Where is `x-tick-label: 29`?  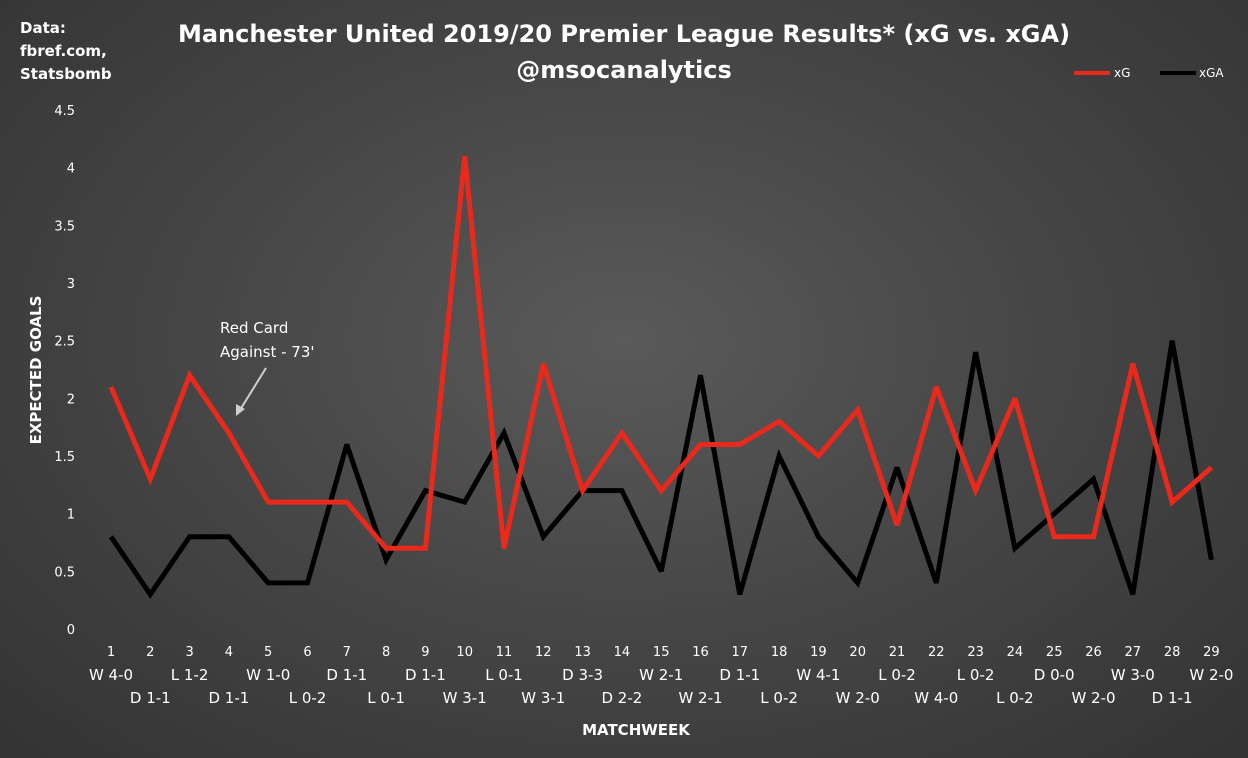
x-tick-label: 29 is located at coordinates (1211, 652).